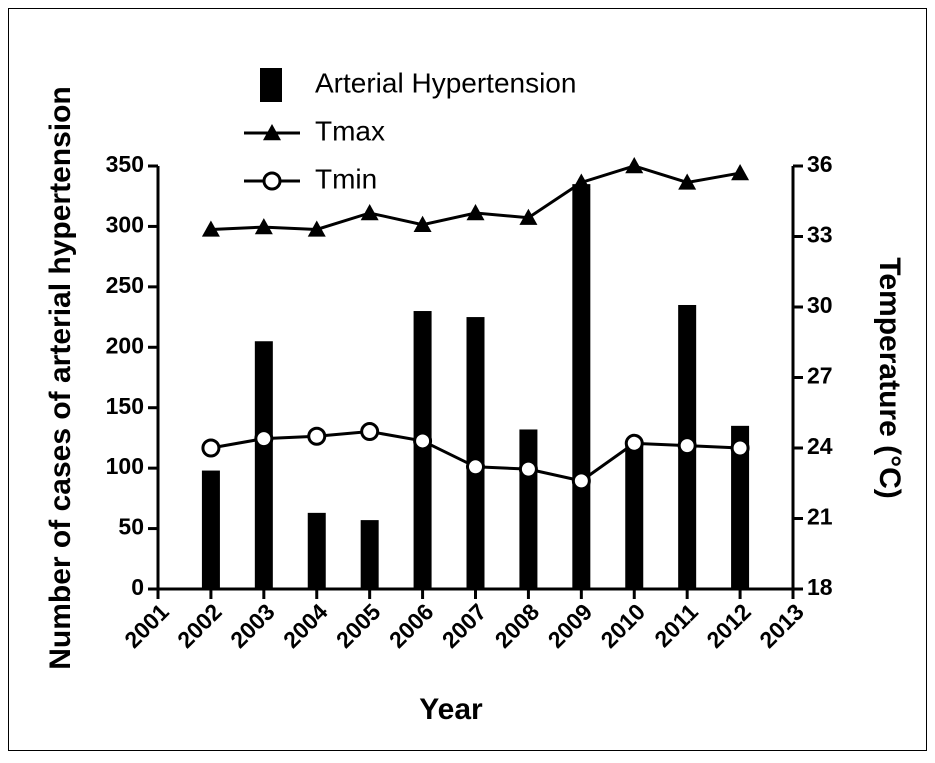 This screenshot has height=763, width=935. Describe the element at coordinates (350, 130) in the screenshot. I see `legend-label: Tmax` at that location.